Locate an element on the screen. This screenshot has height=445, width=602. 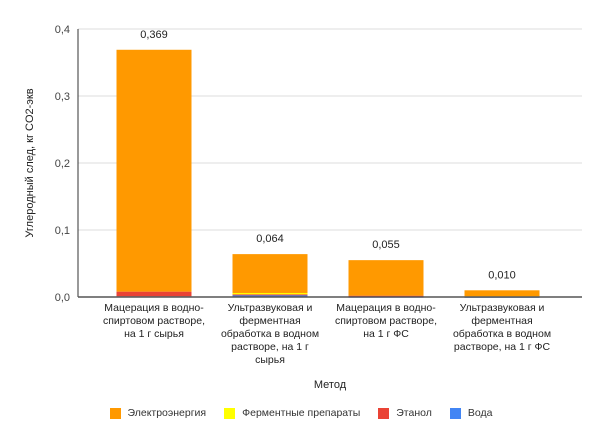
legend-item: Вода is located at coordinates (471, 413).